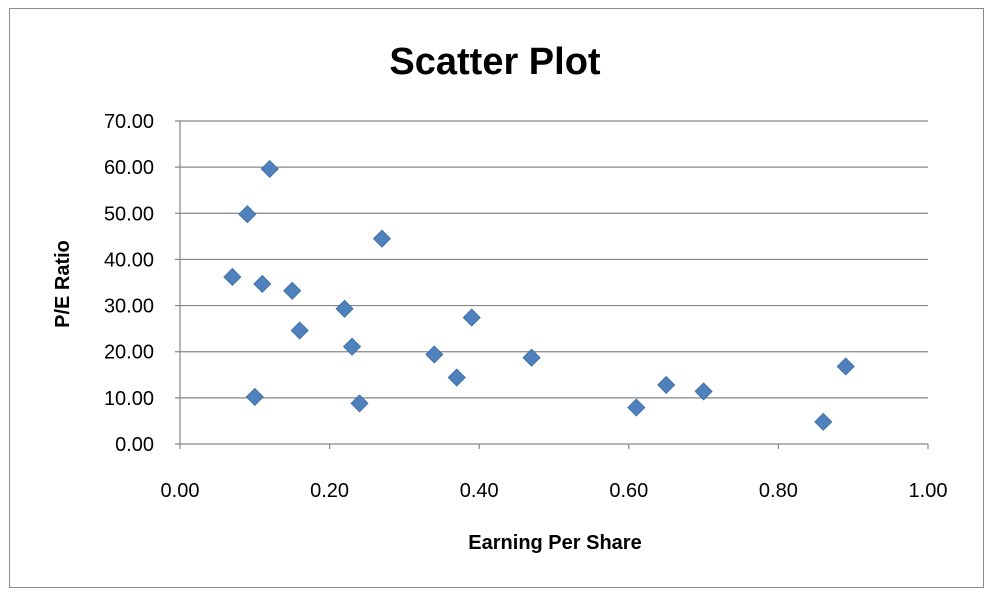 The height and width of the screenshot is (598, 996). What do you see at coordinates (129, 122) in the screenshot?
I see `y-tick-label: 70.00` at bounding box center [129, 122].